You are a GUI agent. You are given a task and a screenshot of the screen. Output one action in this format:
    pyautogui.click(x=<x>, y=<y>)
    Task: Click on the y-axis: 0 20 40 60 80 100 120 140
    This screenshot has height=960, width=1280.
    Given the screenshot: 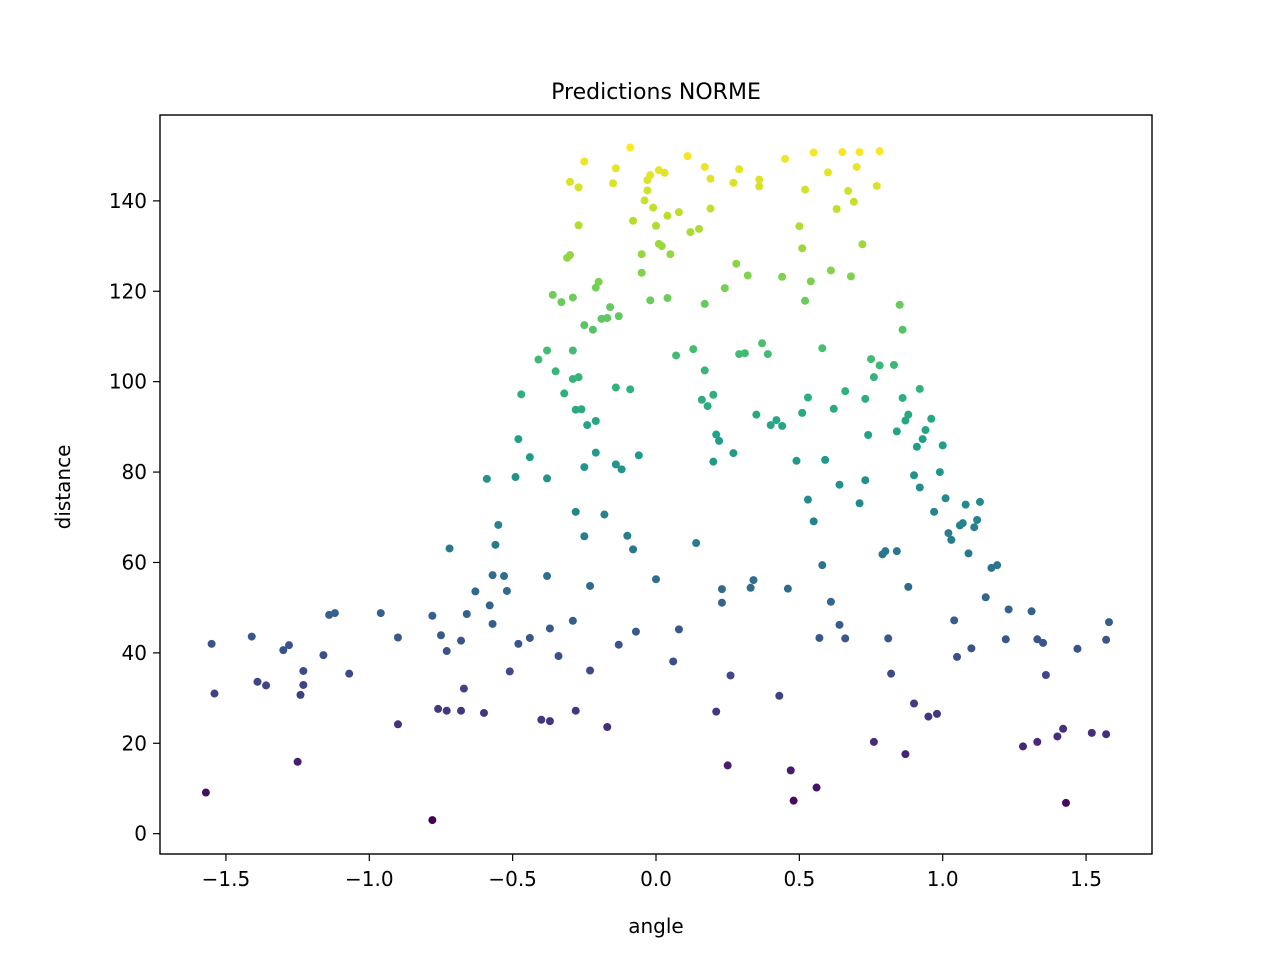 What is the action you would take?
    pyautogui.click(x=134, y=517)
    